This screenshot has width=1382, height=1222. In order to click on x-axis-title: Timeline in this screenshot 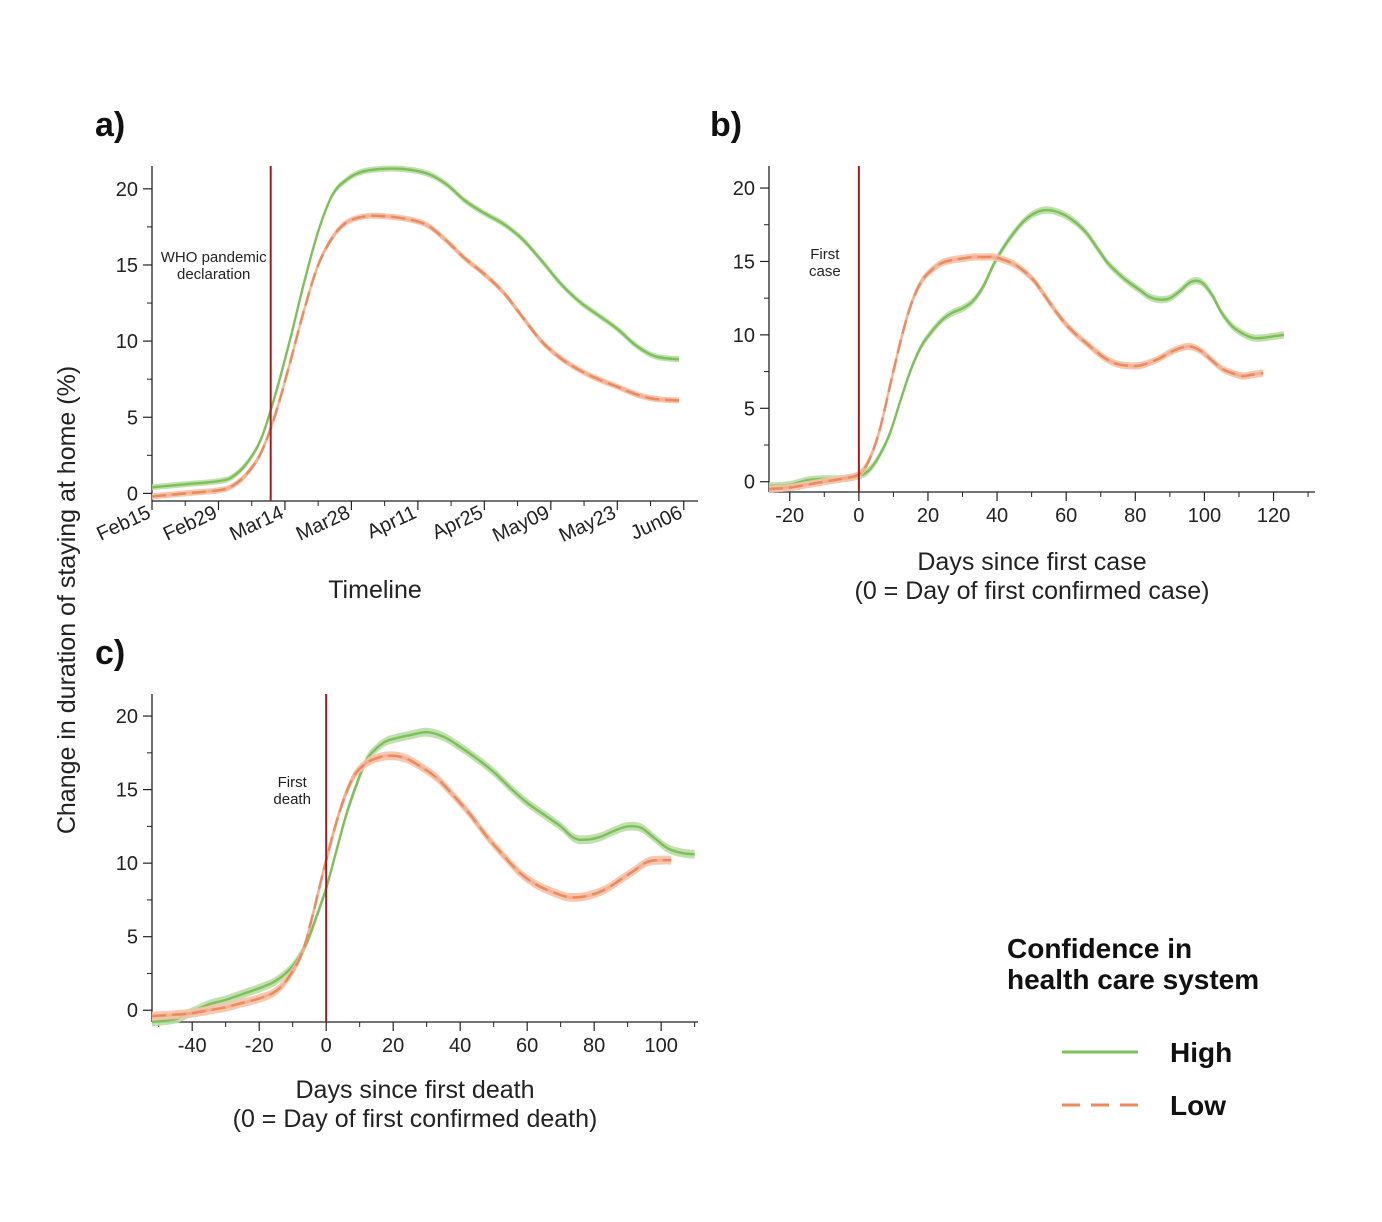, I will do `click(375, 590)`.